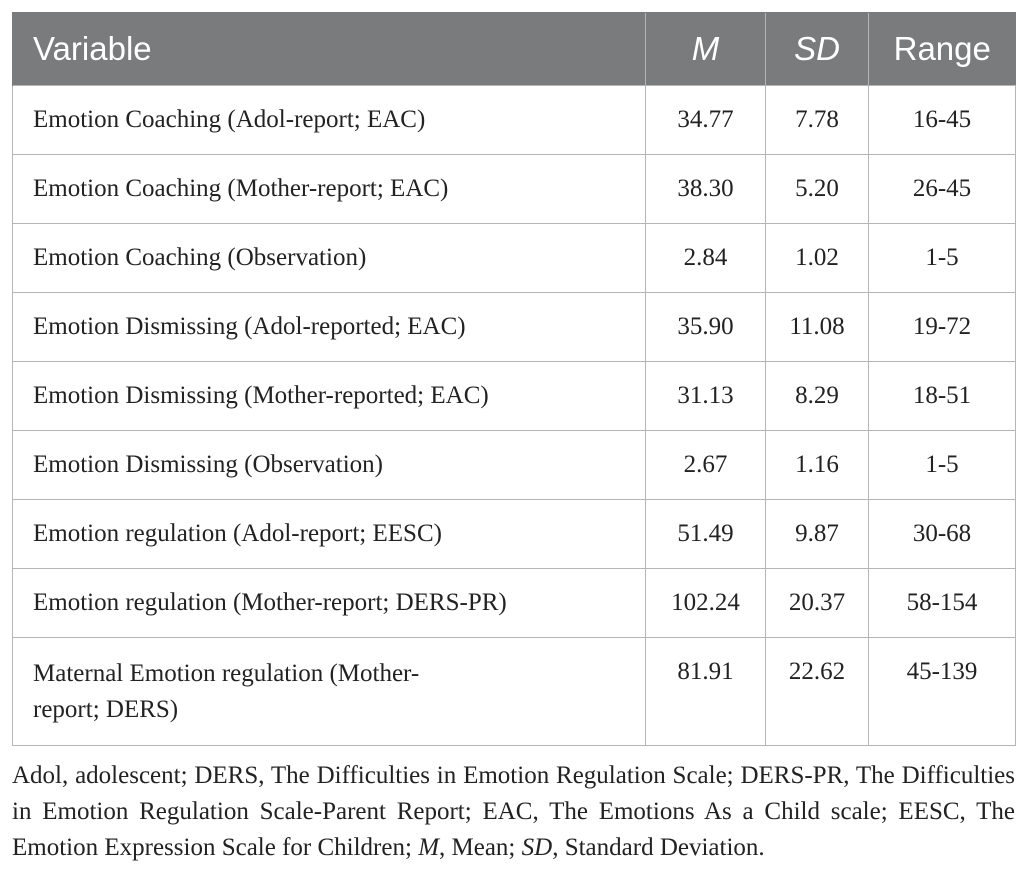 This screenshot has width=1026, height=870. Describe the element at coordinates (817, 49) in the screenshot. I see `header-sd: SD` at that location.